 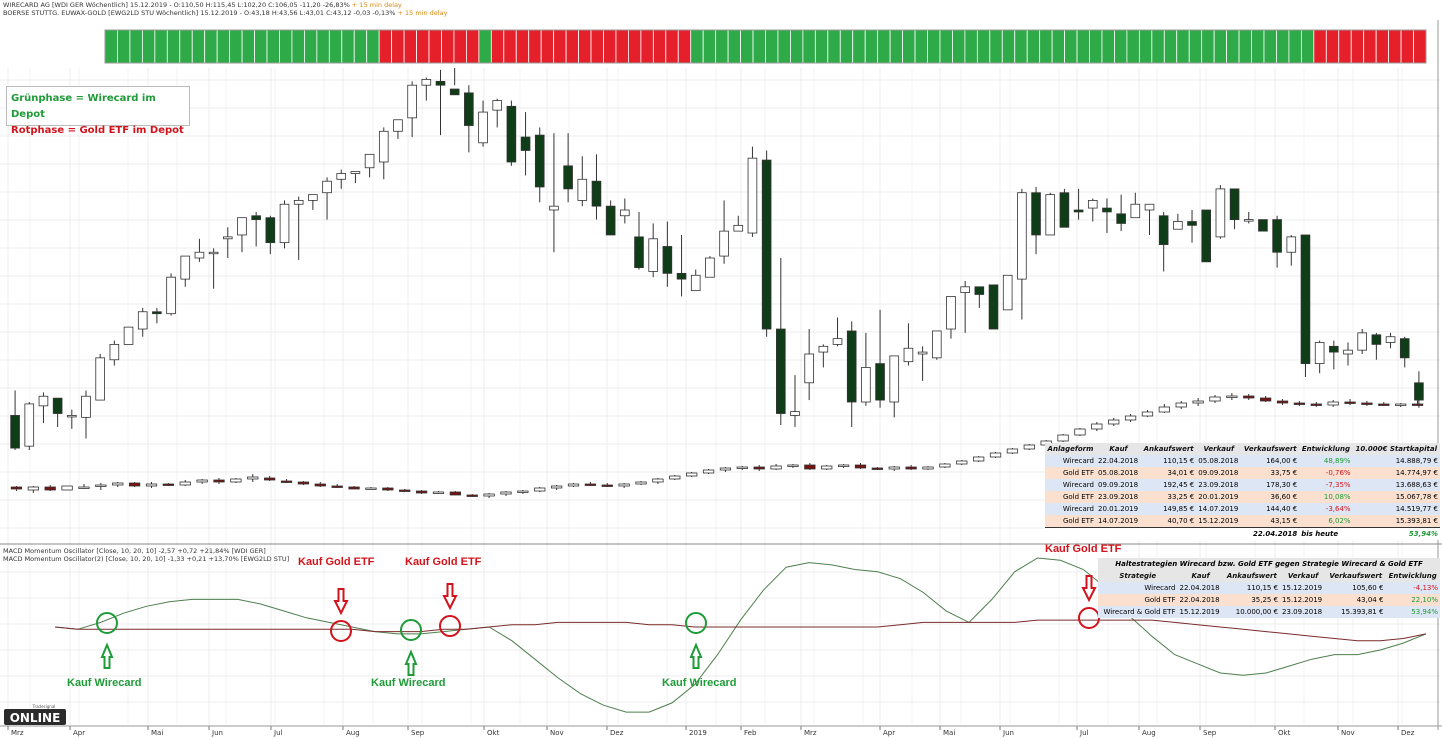 I want to click on trade-buy-date: 20.01.2019, so click(x=1118, y=509).